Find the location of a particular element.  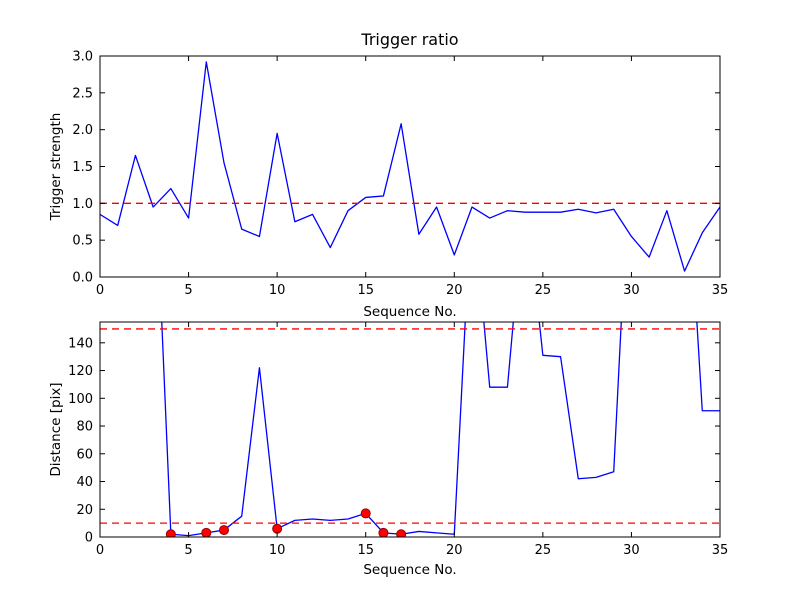

y-axis-label: Trigger strength is located at coordinates (56, 167).